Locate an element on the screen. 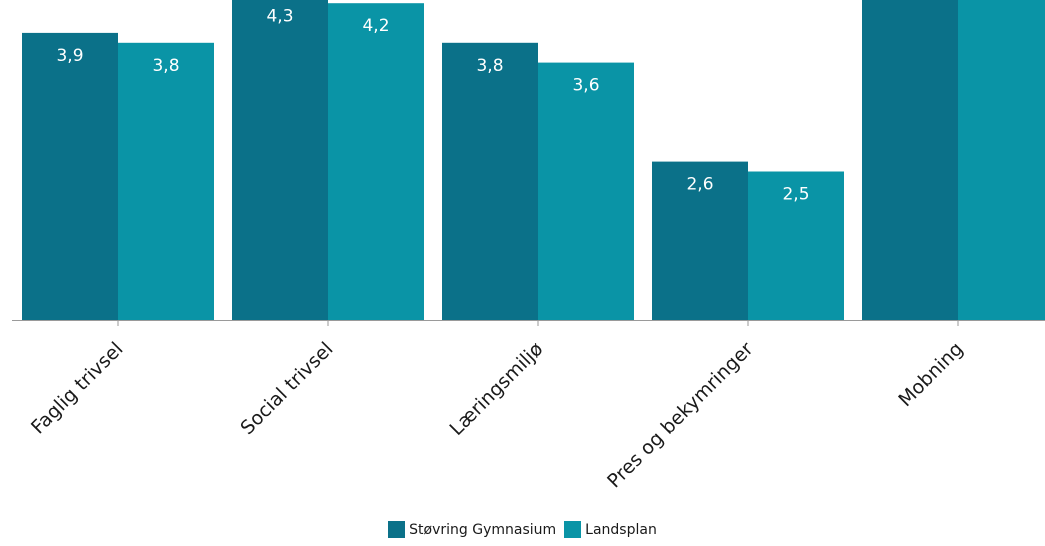 The height and width of the screenshot is (546, 1045). category-label-1: Social trivsel is located at coordinates (286, 388).